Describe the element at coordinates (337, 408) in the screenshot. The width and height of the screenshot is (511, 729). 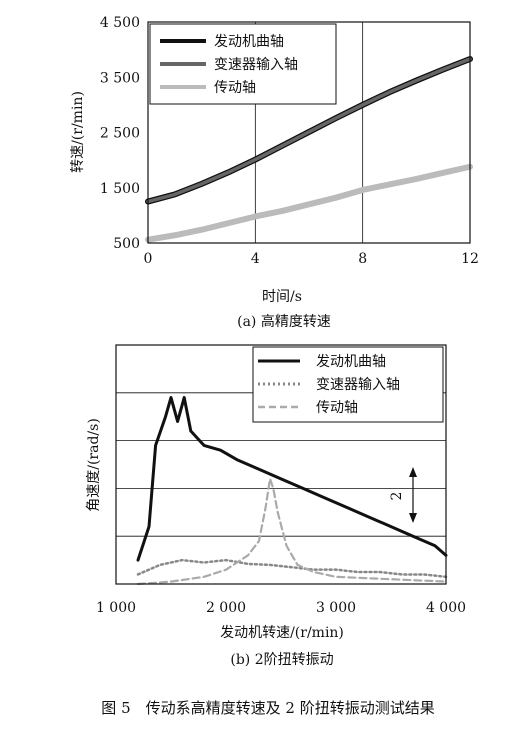
I see `legend-b-label-2: 传动轴` at that location.